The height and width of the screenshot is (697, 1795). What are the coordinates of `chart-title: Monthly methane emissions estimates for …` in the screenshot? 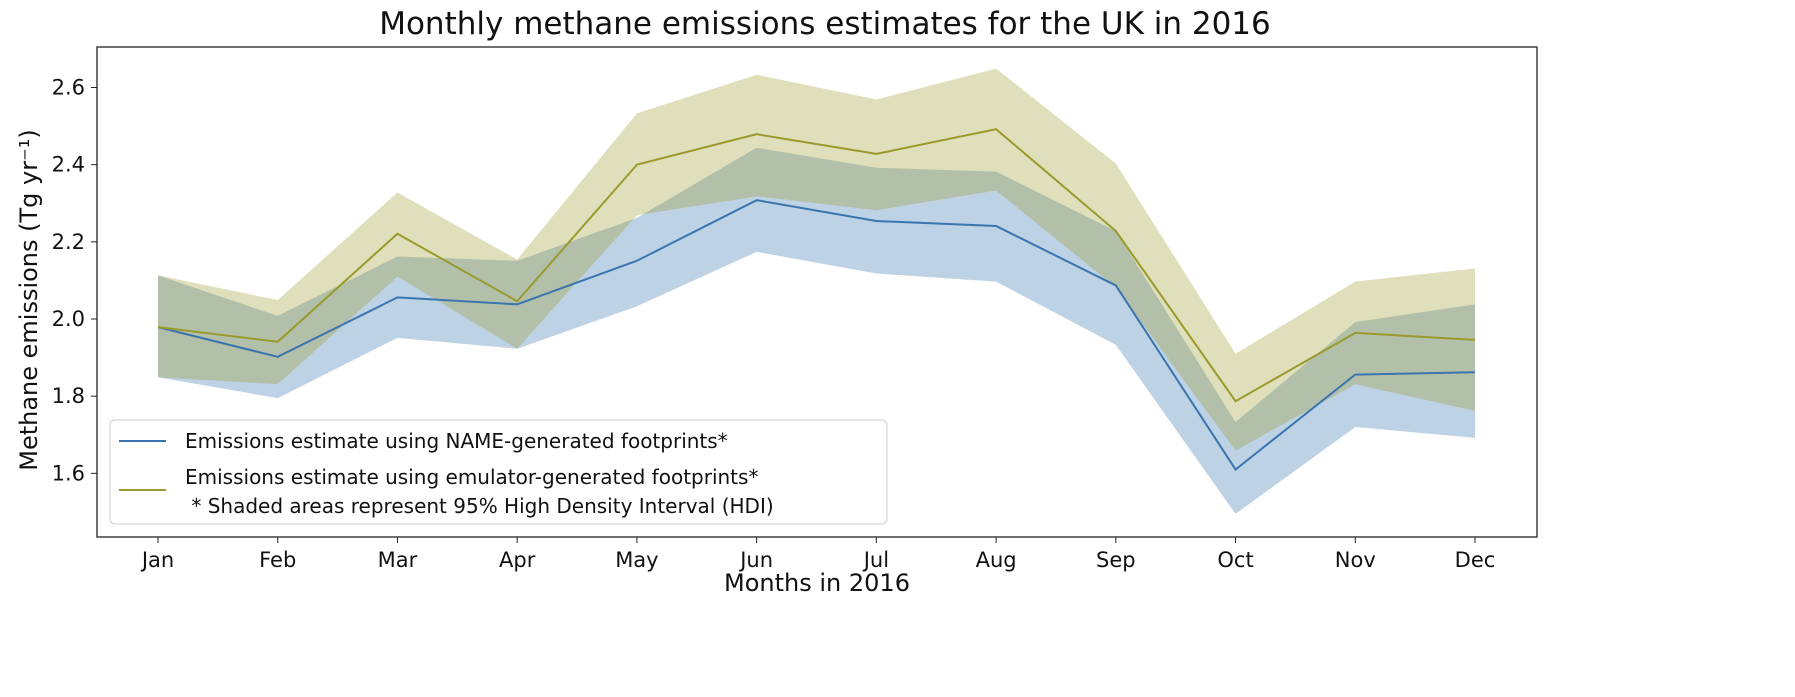 It's located at (825, 24).